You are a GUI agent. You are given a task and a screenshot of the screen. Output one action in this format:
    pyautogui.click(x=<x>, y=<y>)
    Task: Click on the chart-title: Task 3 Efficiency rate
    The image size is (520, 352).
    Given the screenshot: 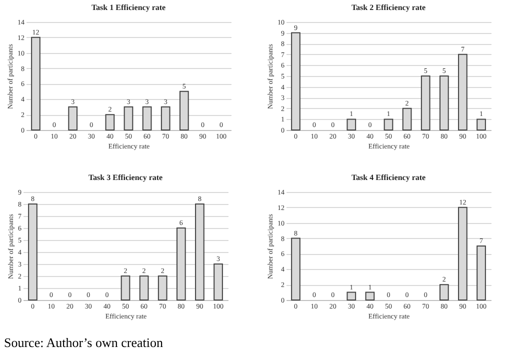 What is the action you would take?
    pyautogui.click(x=126, y=177)
    